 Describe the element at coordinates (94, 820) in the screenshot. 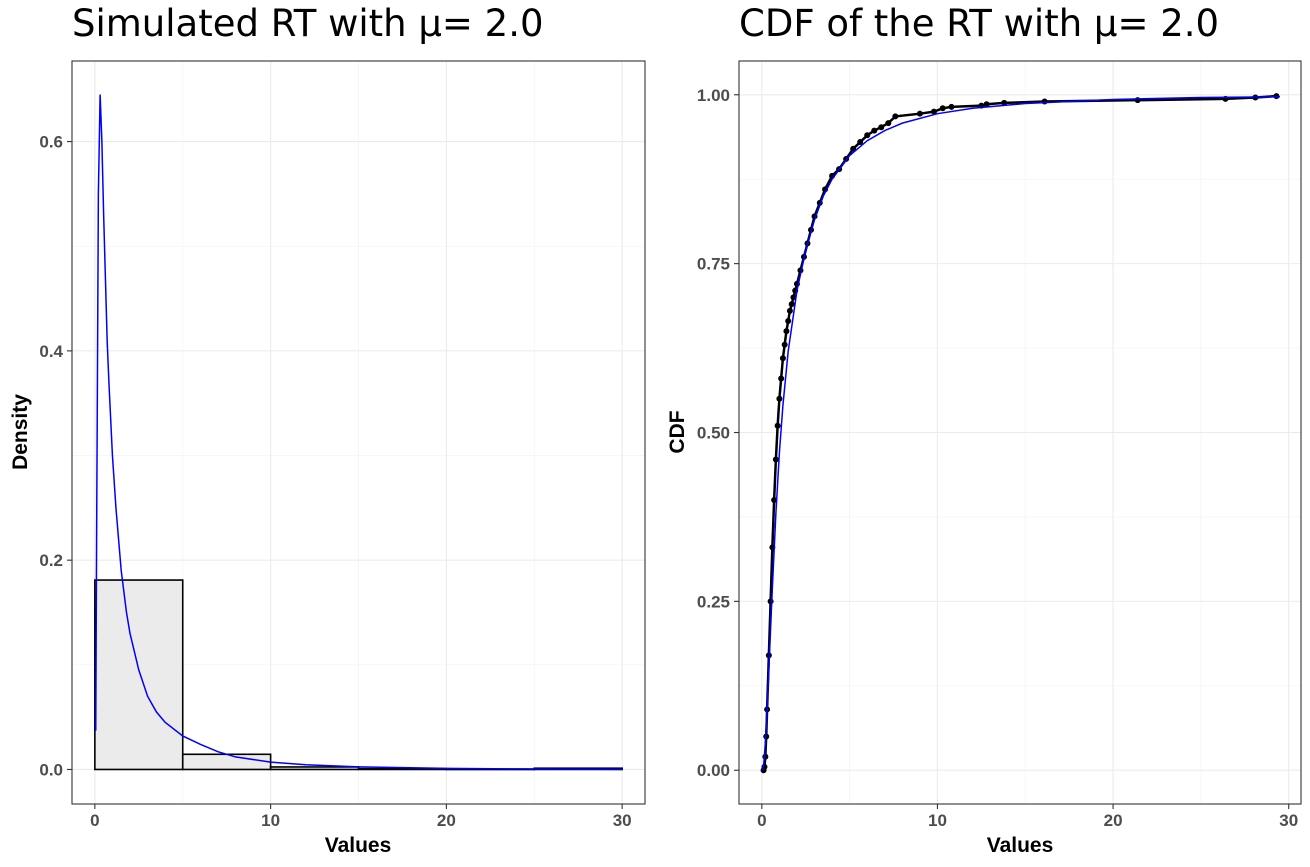

I see `histogram-x-tick-label: 0` at that location.